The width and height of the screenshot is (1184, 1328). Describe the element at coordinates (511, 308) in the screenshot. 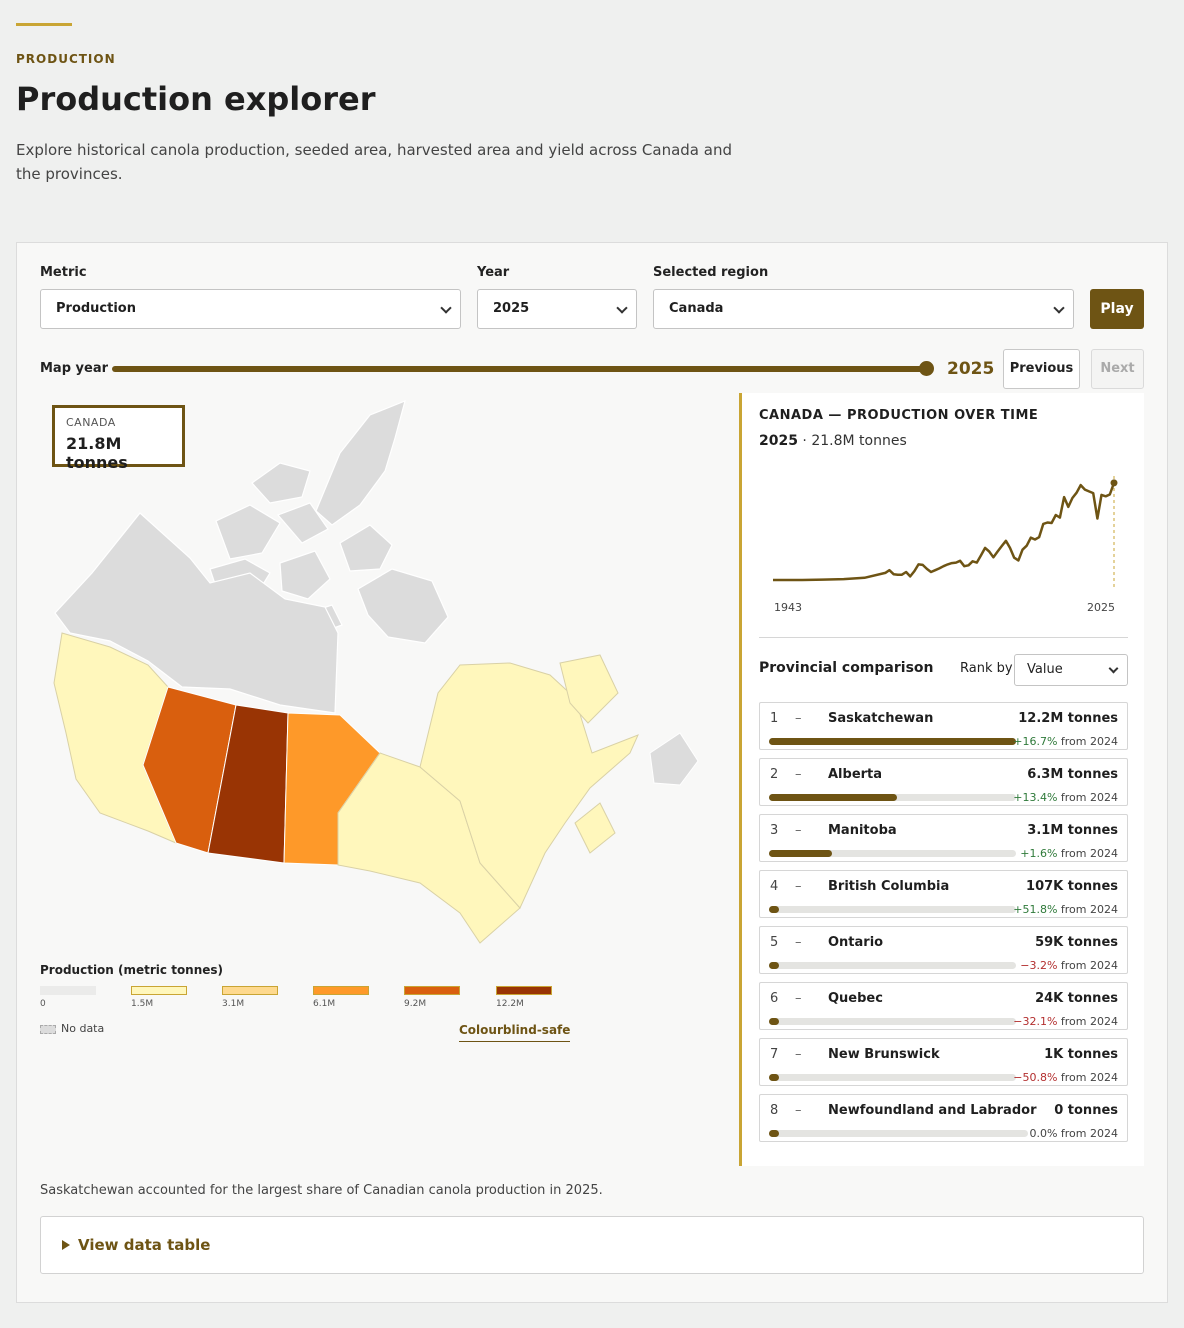

I see `year-select-value: 2025` at that location.